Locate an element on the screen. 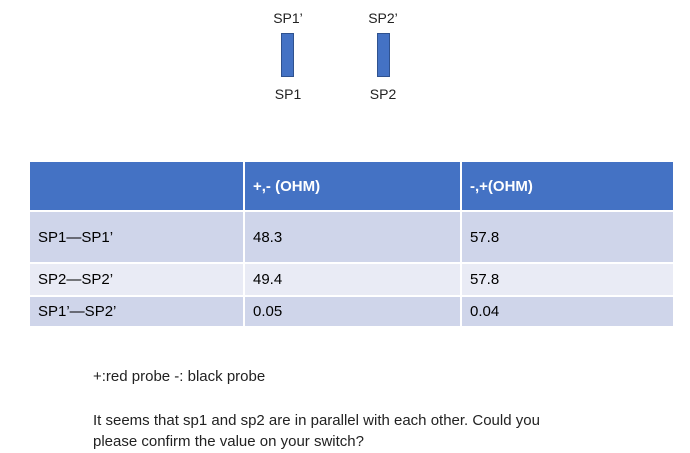 Image resolution: width=690 pixels, height=453 pixels. node-bottom-label: SP2 is located at coordinates (383, 94).